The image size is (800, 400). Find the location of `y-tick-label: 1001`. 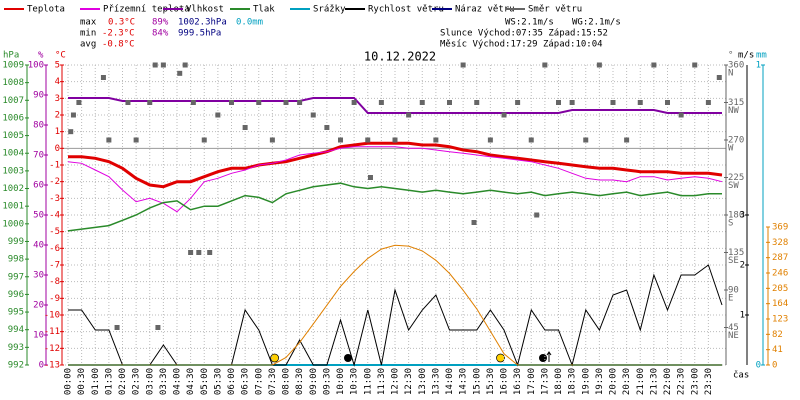

y-tick-label: 1001 is located at coordinates (13, 207).